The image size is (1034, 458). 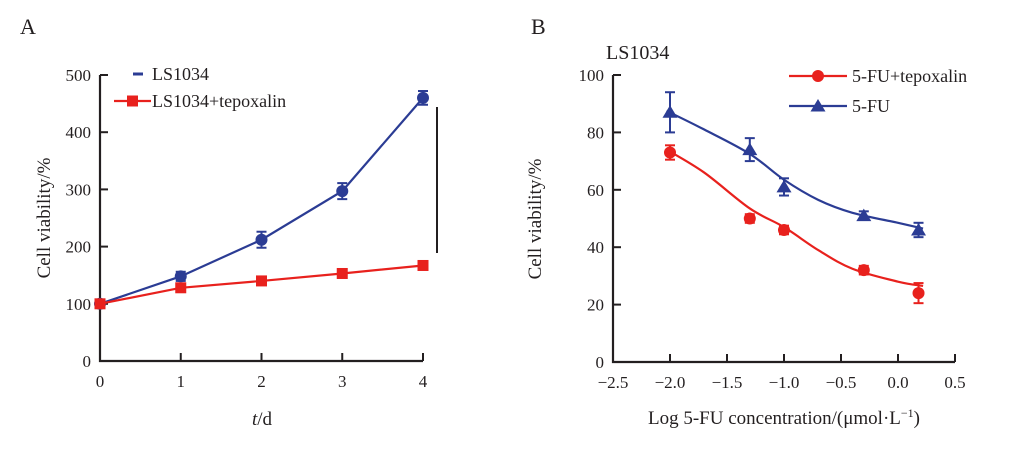 What do you see at coordinates (423, 381) in the screenshot?
I see `panel-a-x-tick-label: 4` at bounding box center [423, 381].